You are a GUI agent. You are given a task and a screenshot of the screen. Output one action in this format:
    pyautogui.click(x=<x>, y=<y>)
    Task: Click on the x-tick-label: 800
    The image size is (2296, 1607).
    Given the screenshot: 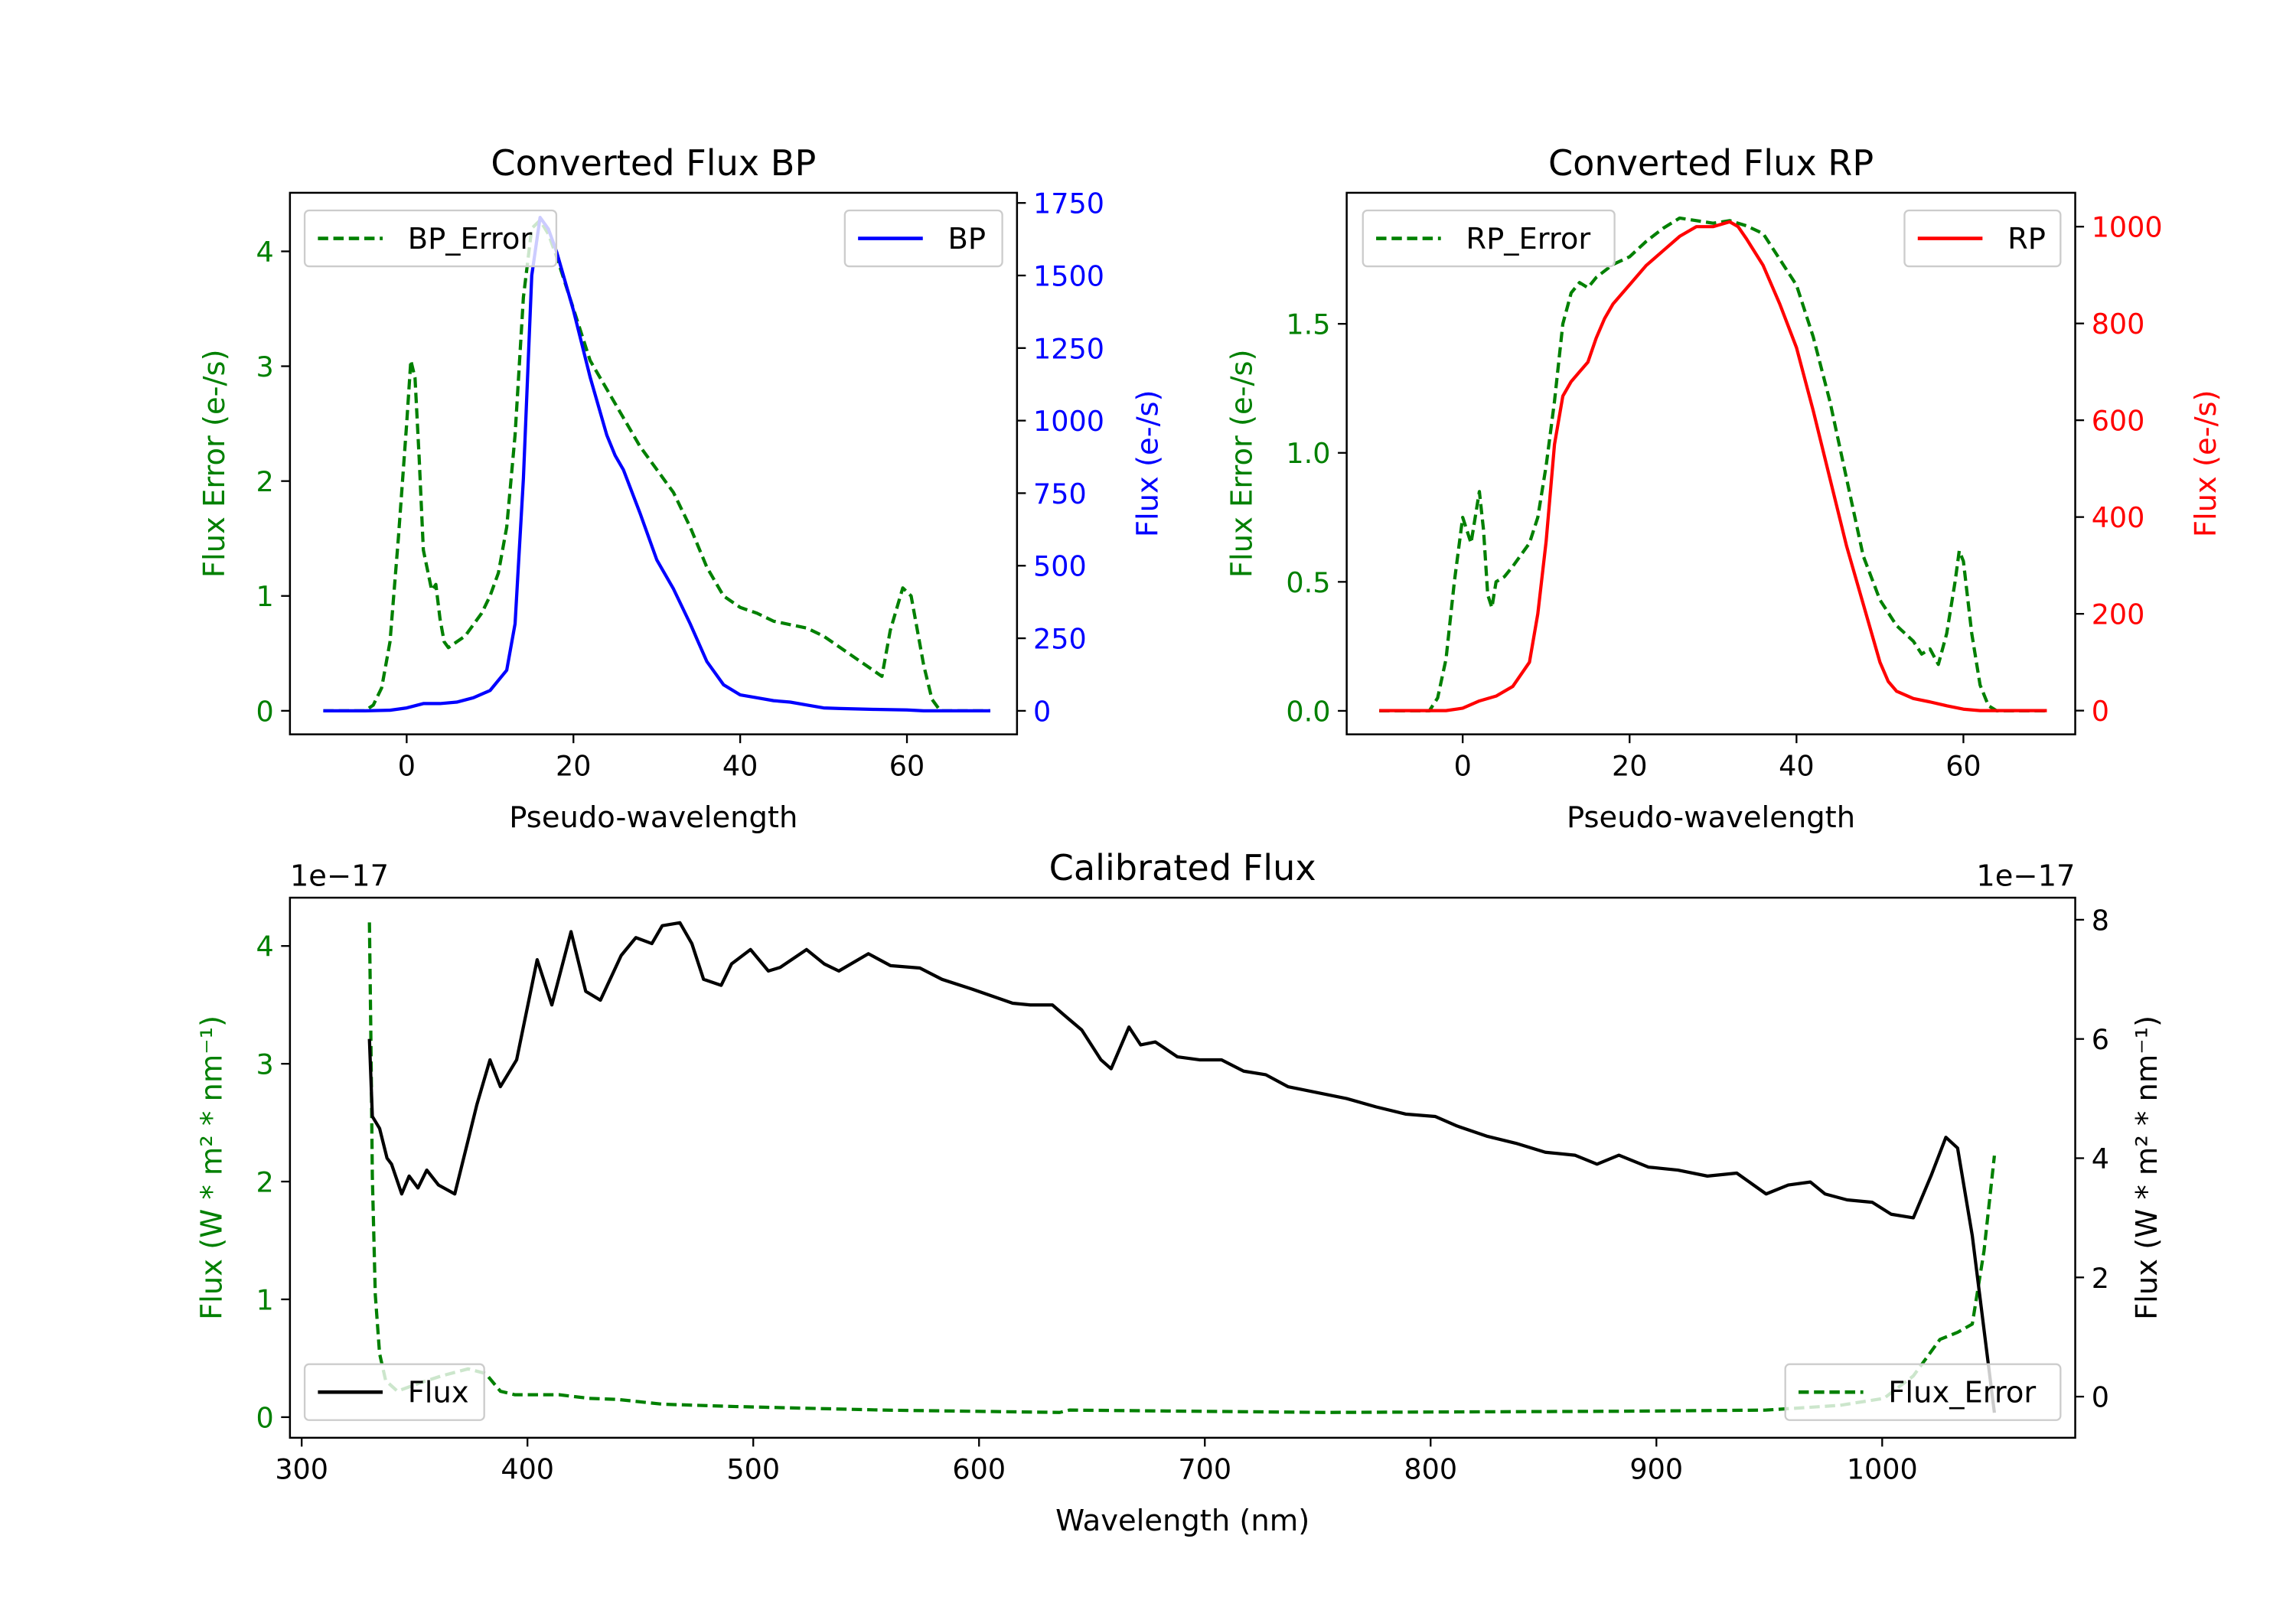 What is the action you would take?
    pyautogui.click(x=1430, y=1470)
    